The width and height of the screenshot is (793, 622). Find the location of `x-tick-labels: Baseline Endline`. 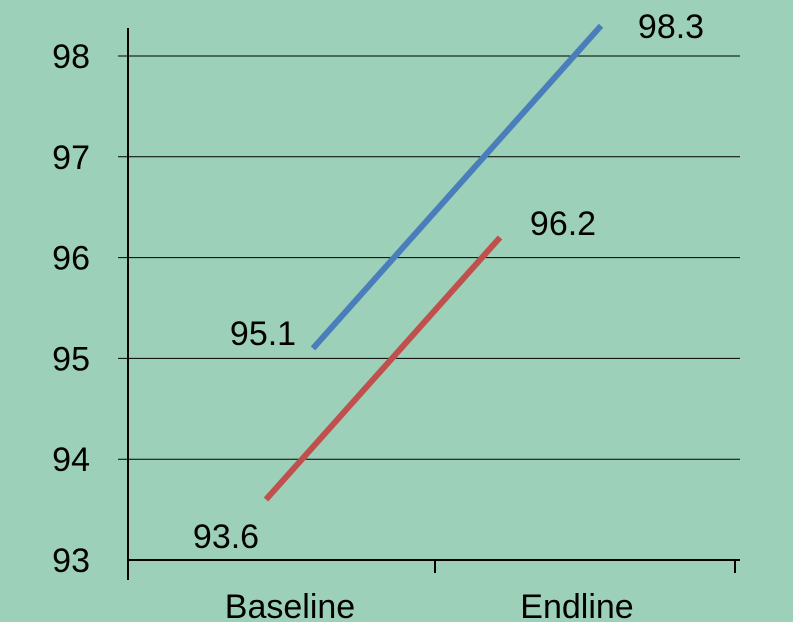

x-tick-labels: Baseline Endline is located at coordinates (429, 605).